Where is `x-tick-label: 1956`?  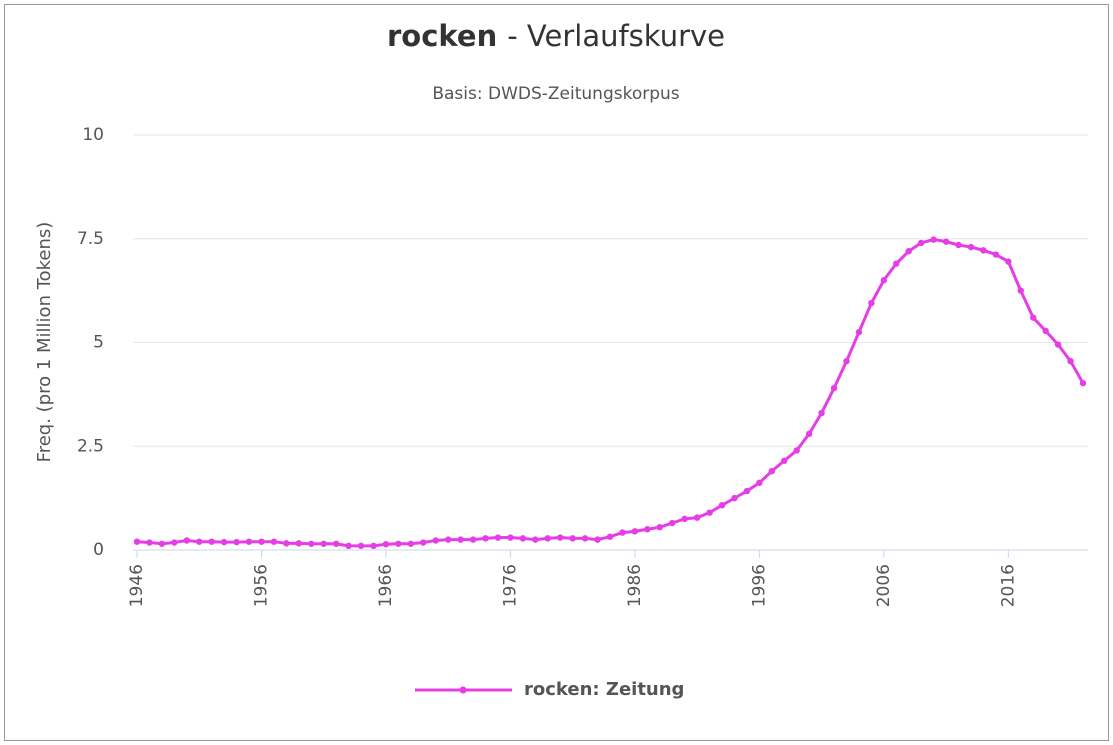 x-tick-label: 1956 is located at coordinates (261, 585).